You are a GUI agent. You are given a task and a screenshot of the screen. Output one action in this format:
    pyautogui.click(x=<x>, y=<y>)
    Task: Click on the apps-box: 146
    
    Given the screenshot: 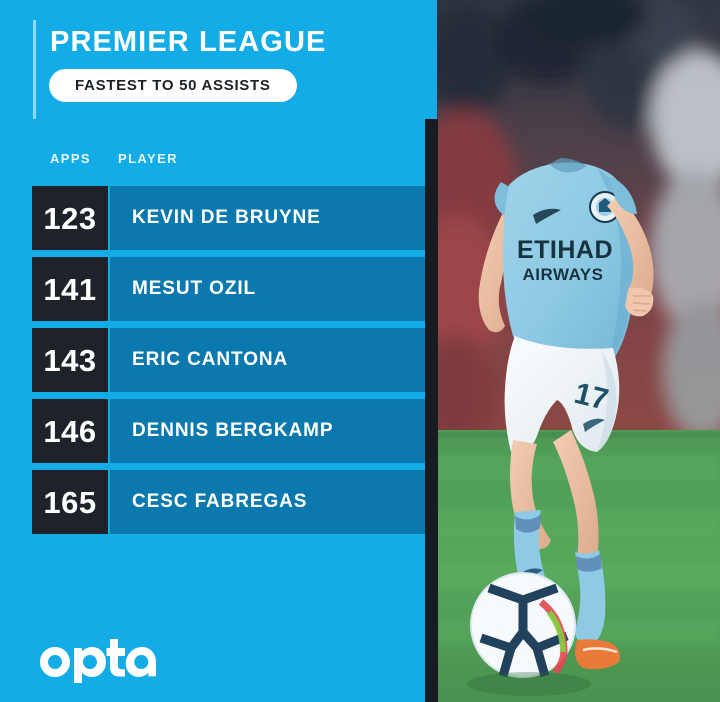 What is the action you would take?
    pyautogui.click(x=70, y=431)
    